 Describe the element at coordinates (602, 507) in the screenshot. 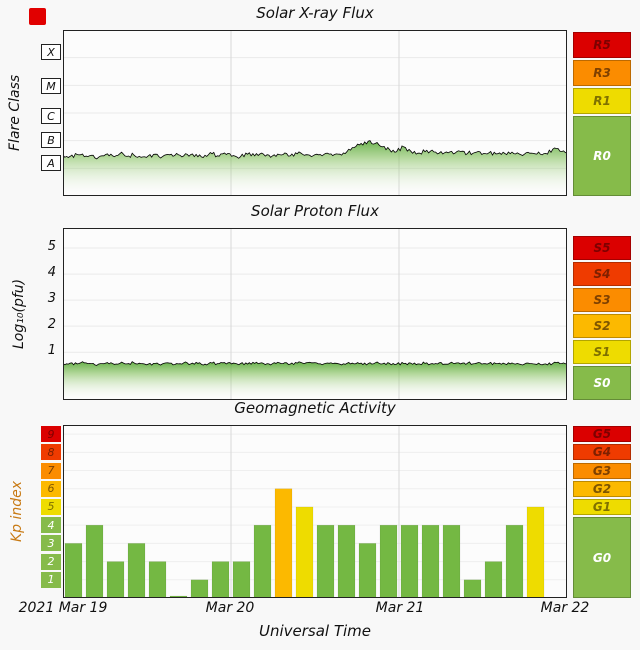

I see `scale-box-G1: G1` at that location.